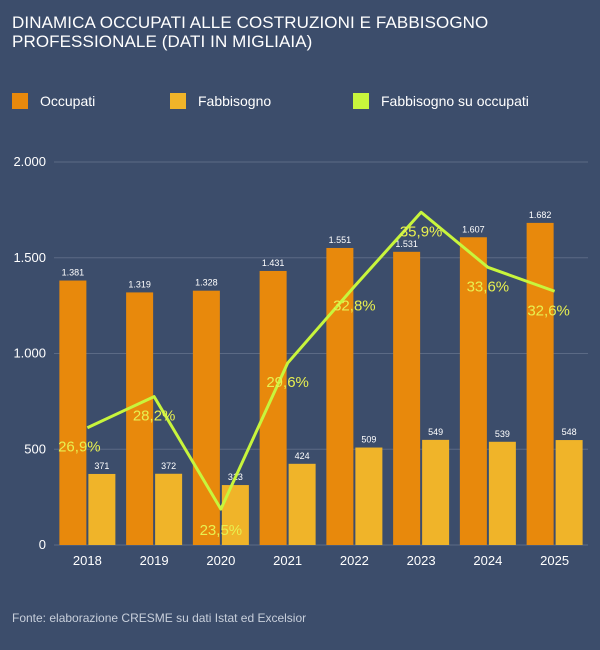 The height and width of the screenshot is (650, 600). Describe the element at coordinates (548, 310) in the screenshot. I see `data-label-ratio: 32,6%` at that location.